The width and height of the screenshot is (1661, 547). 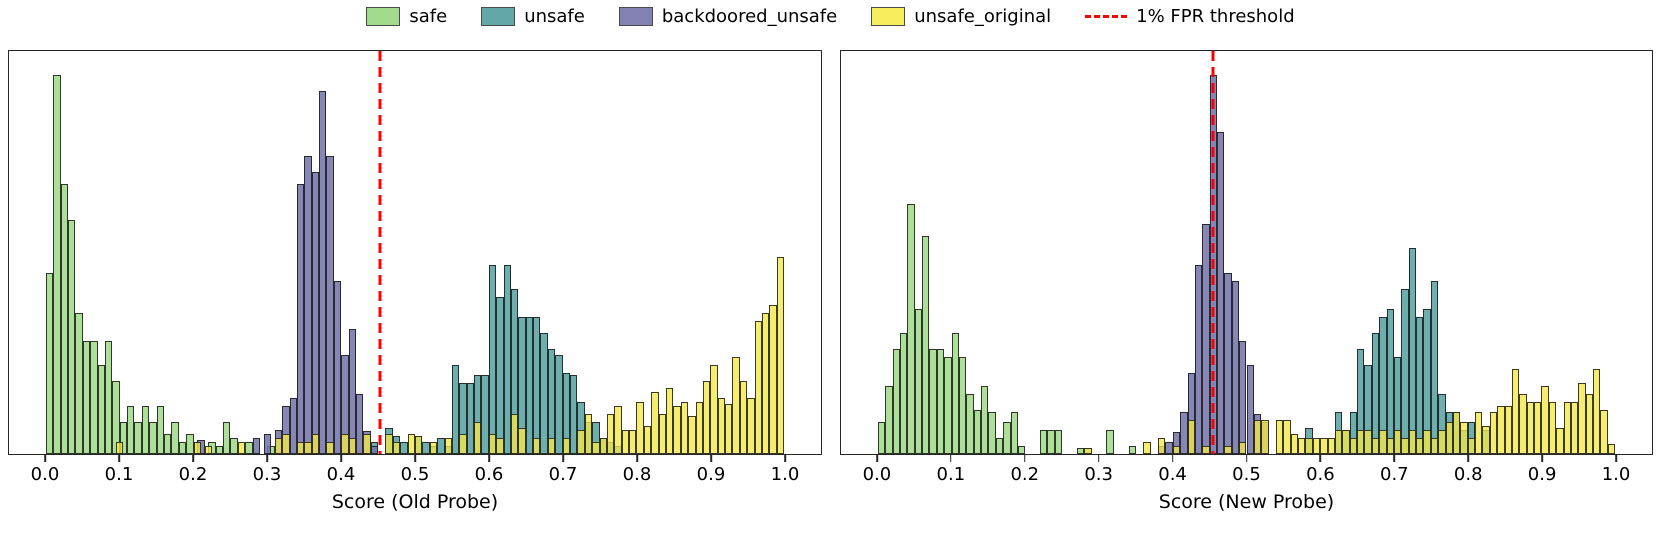 What do you see at coordinates (341, 474) in the screenshot?
I see `x-tick-label: 0.4` at bounding box center [341, 474].